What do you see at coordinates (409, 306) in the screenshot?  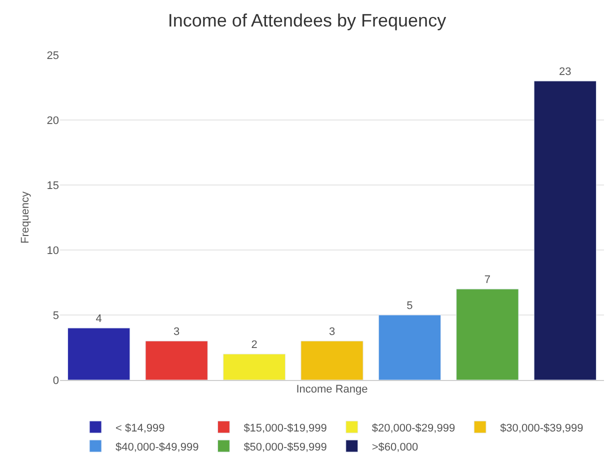 I see `data-label: 5` at bounding box center [409, 306].